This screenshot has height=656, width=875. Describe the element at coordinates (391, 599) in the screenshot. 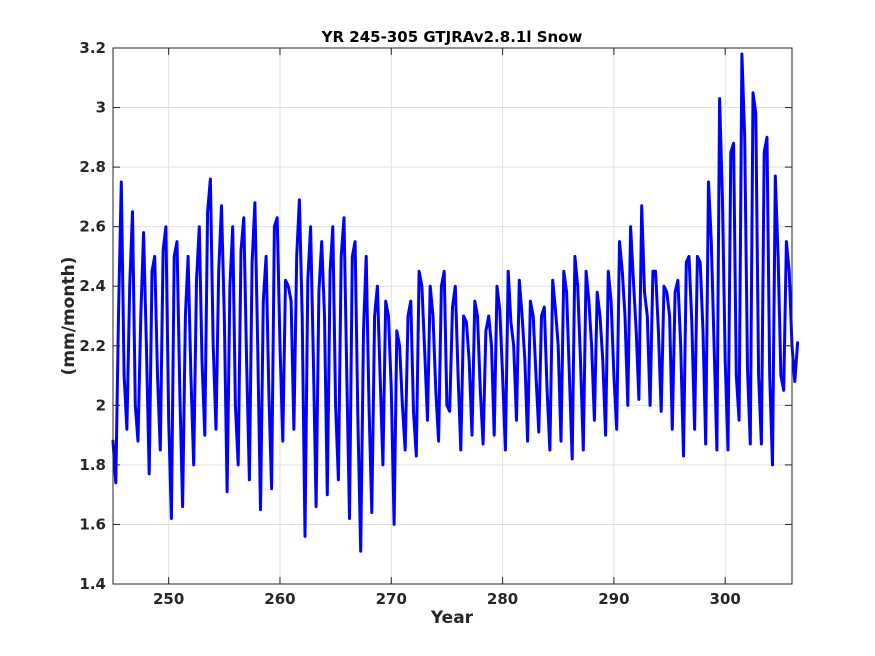

I see `x-tick-label: 270` at that location.